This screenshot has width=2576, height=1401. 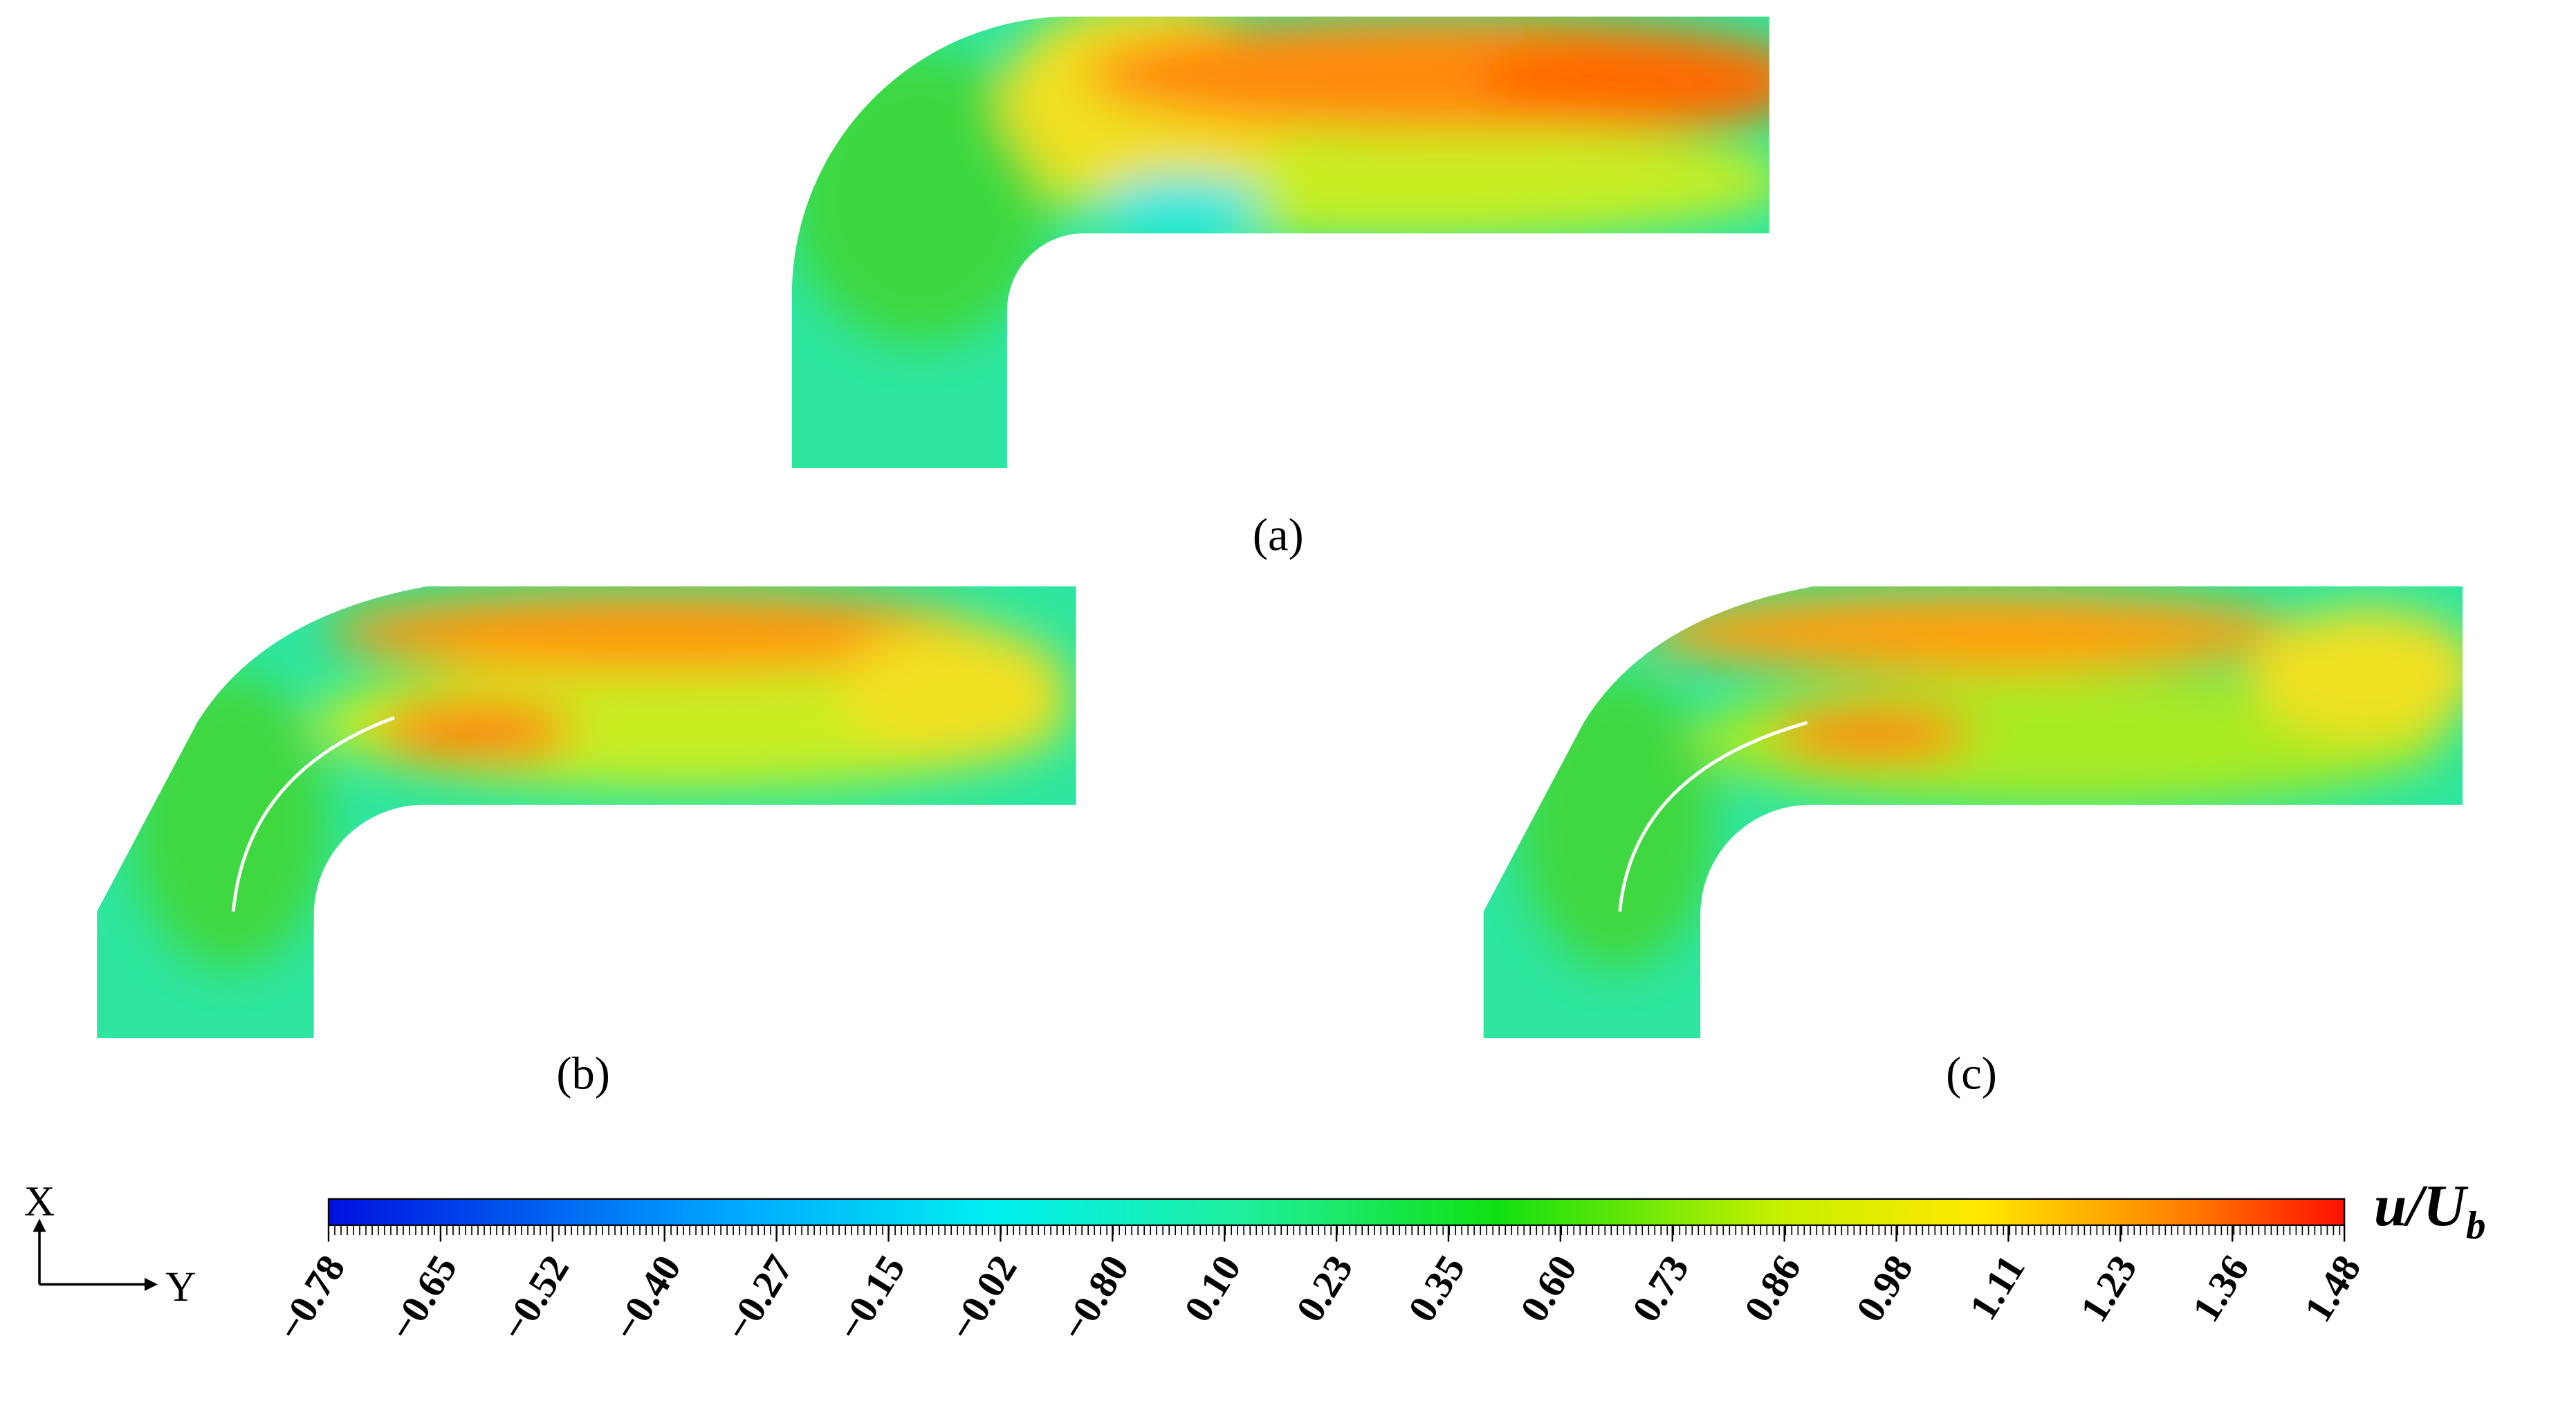 I want to click on colorbar, so click(x=1336, y=1212).